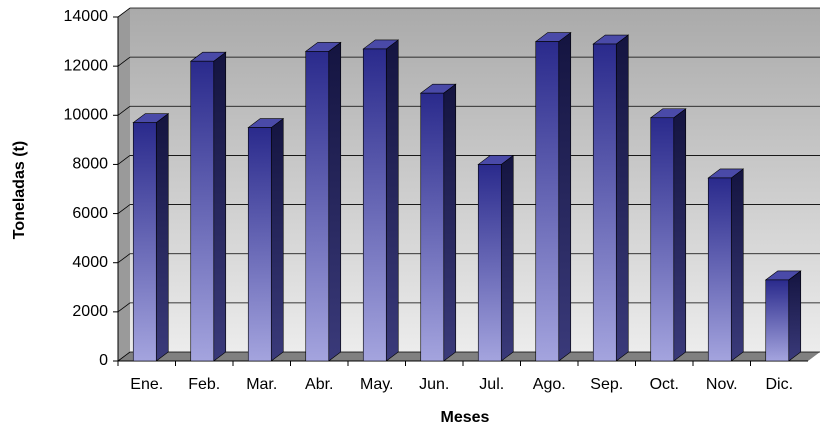 The height and width of the screenshot is (429, 820). What do you see at coordinates (549, 384) in the screenshot?
I see `x-tick-label: Ago.` at bounding box center [549, 384].